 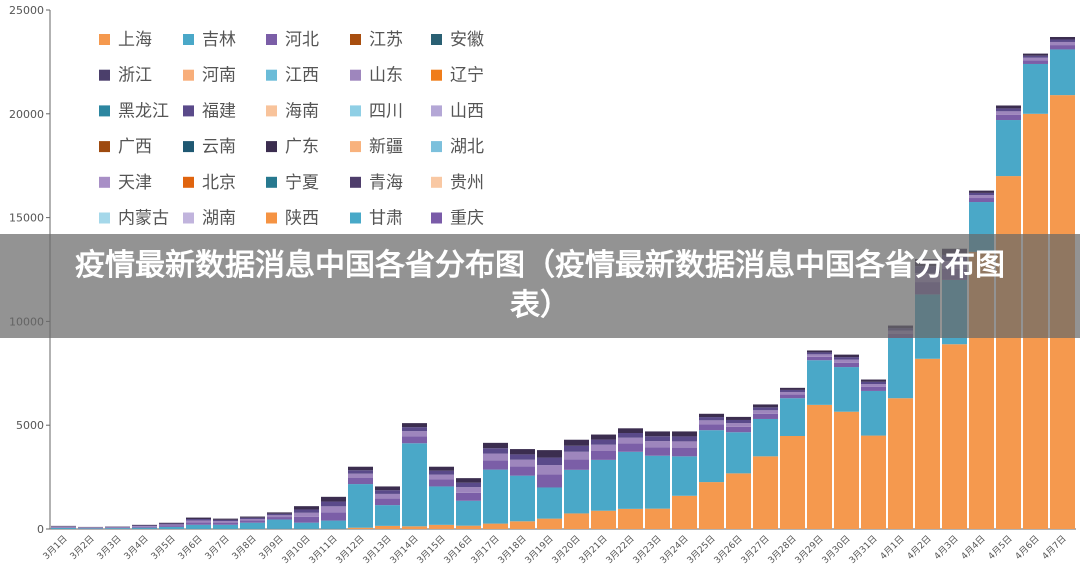 I want to click on legend-label: 河北, so click(x=302, y=40).